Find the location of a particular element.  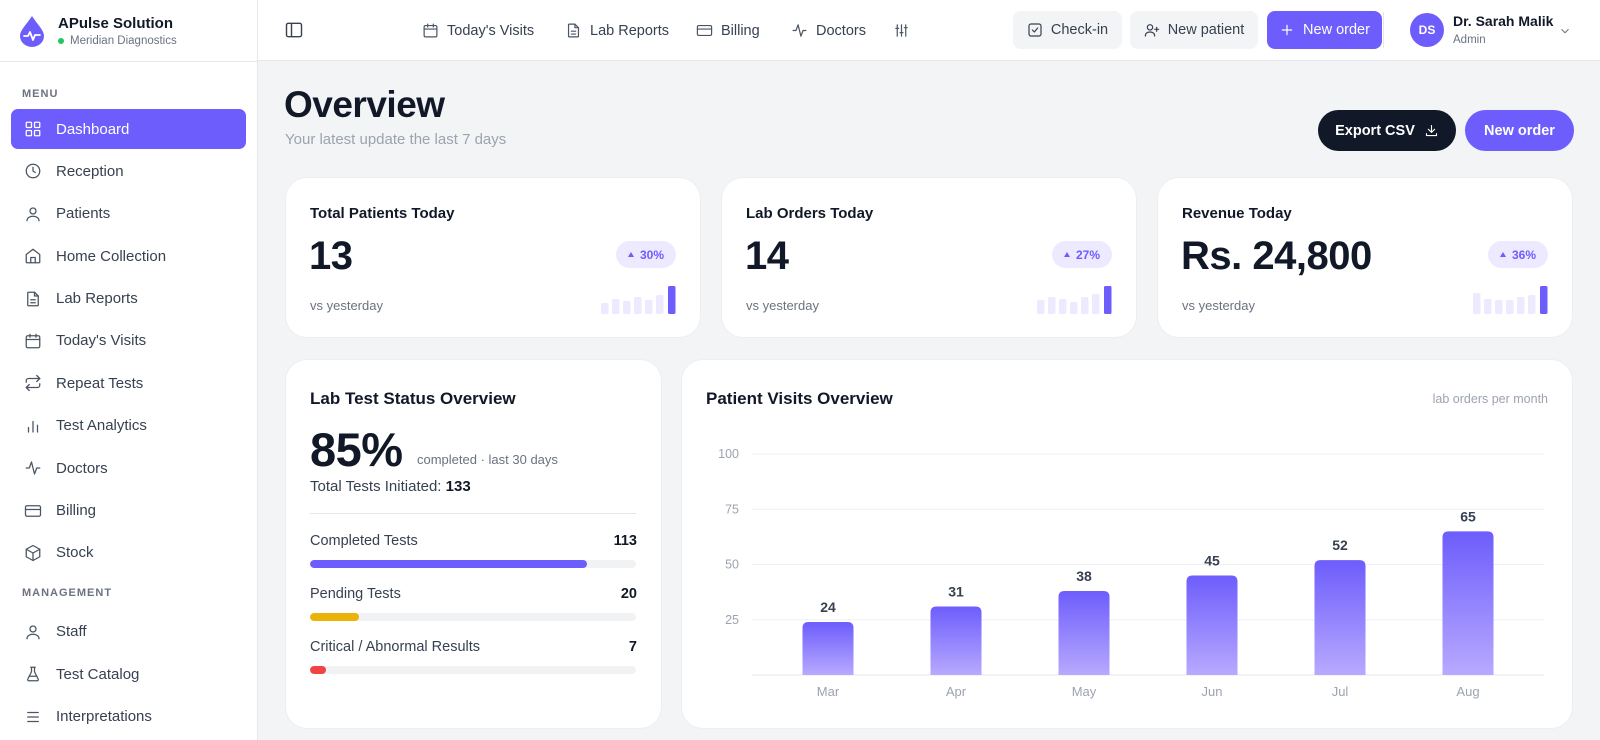

progress-value: 7 is located at coordinates (632, 647).